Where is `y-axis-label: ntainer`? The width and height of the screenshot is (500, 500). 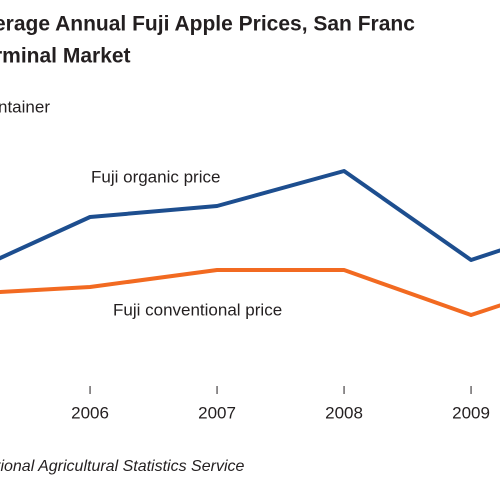 y-axis-label: ntainer is located at coordinates (25, 106).